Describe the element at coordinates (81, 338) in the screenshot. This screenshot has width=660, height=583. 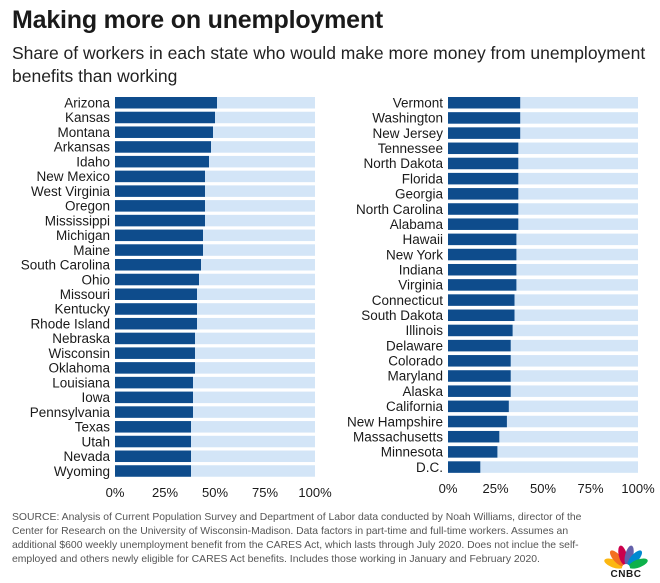
I see `category-label: Nebraska` at that location.